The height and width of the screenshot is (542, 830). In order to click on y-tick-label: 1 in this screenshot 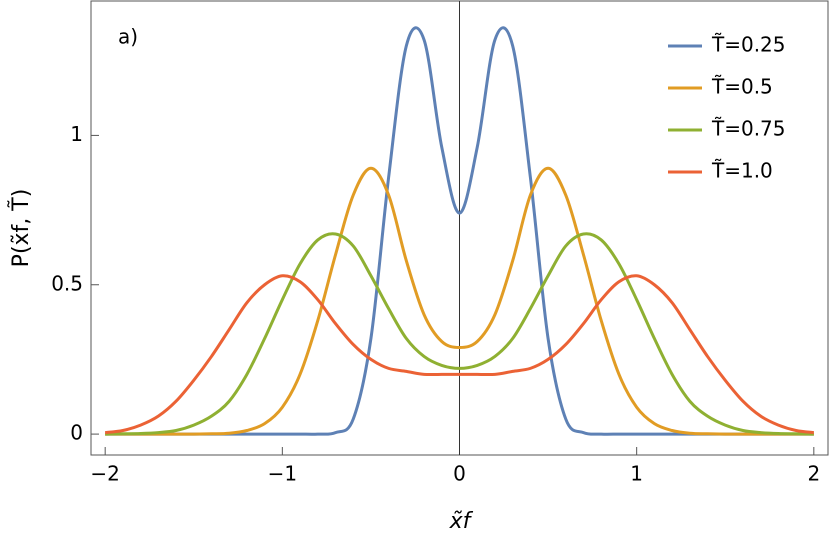, I will do `click(76, 134)`.